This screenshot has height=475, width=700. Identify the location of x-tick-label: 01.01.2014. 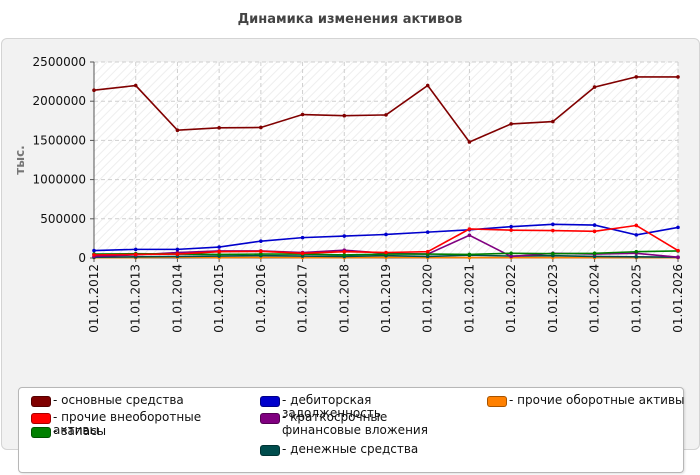
(177, 298).